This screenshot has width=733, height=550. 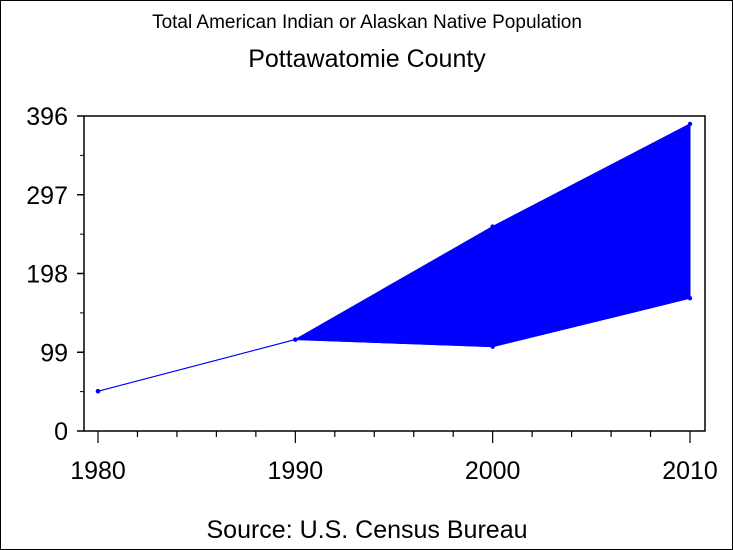 What do you see at coordinates (367, 530) in the screenshot?
I see `chart-source: Source: U.S. Census Bureau` at bounding box center [367, 530].